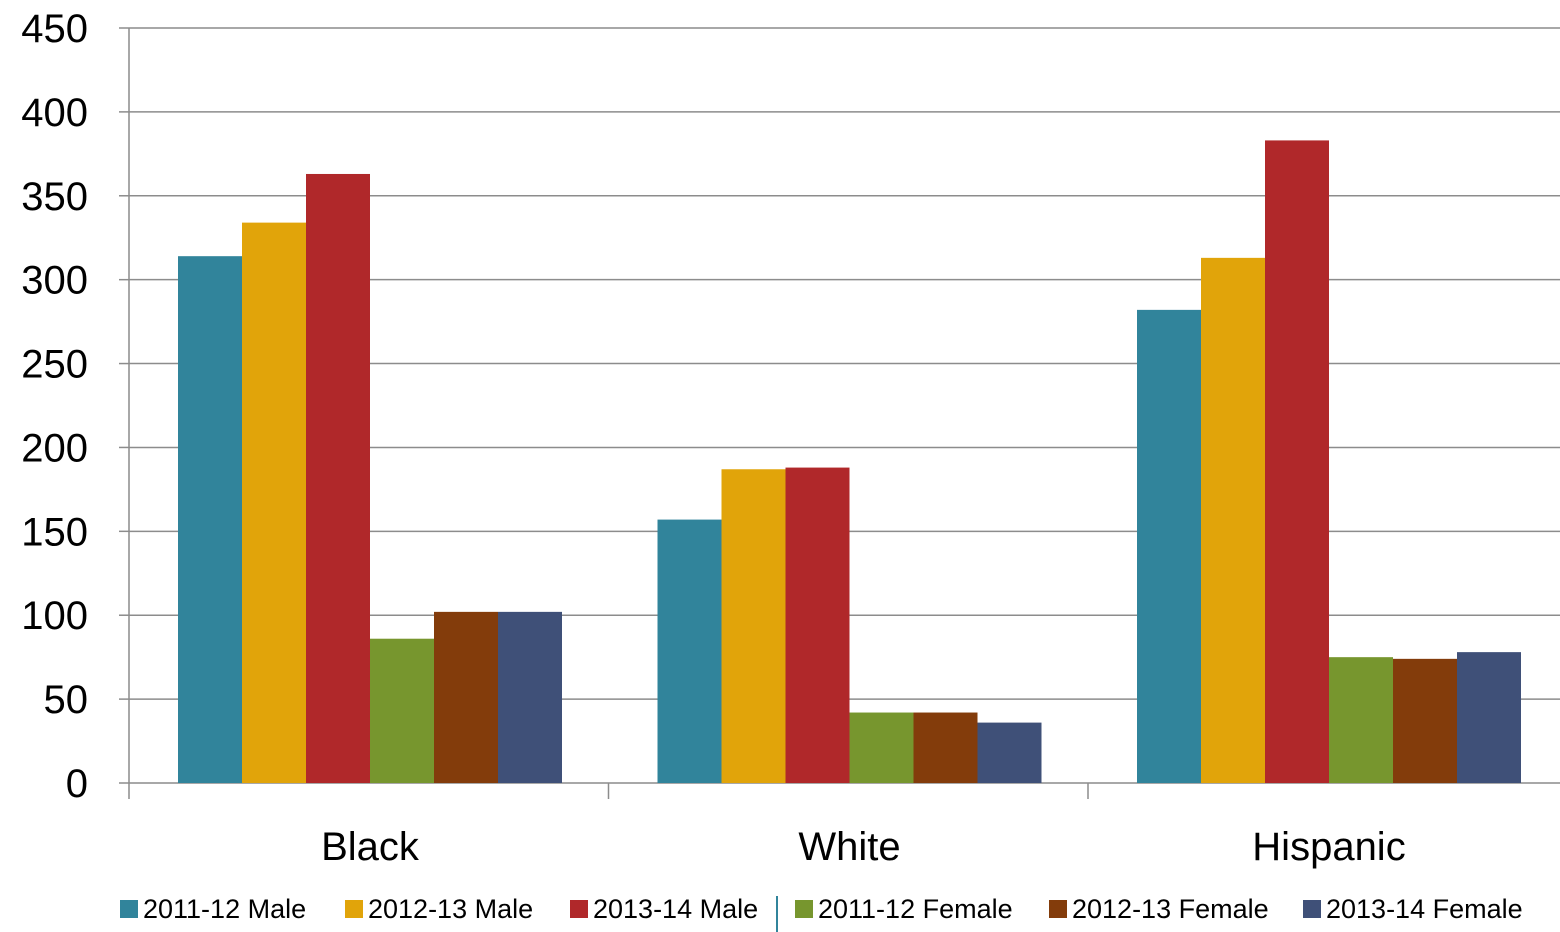 This screenshot has width=1560, height=932. What do you see at coordinates (54, 365) in the screenshot?
I see `y-tick-label: 250` at bounding box center [54, 365].